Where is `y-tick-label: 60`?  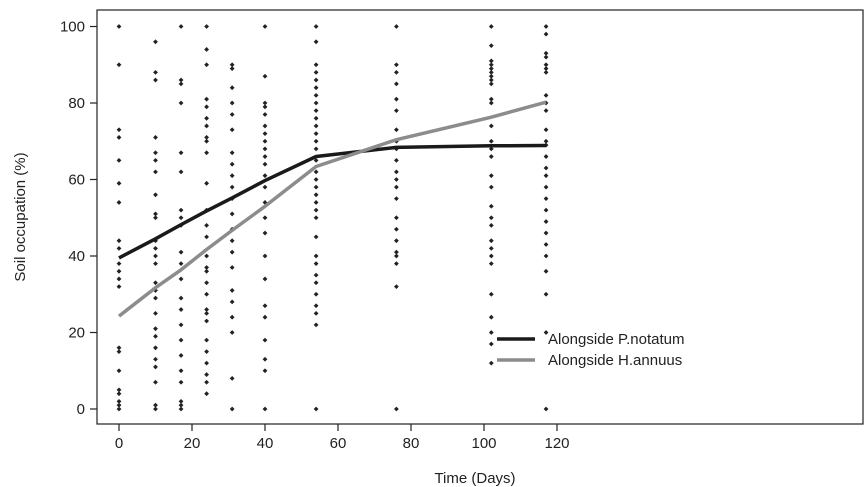
y-tick-label: 60 is located at coordinates (76, 180).